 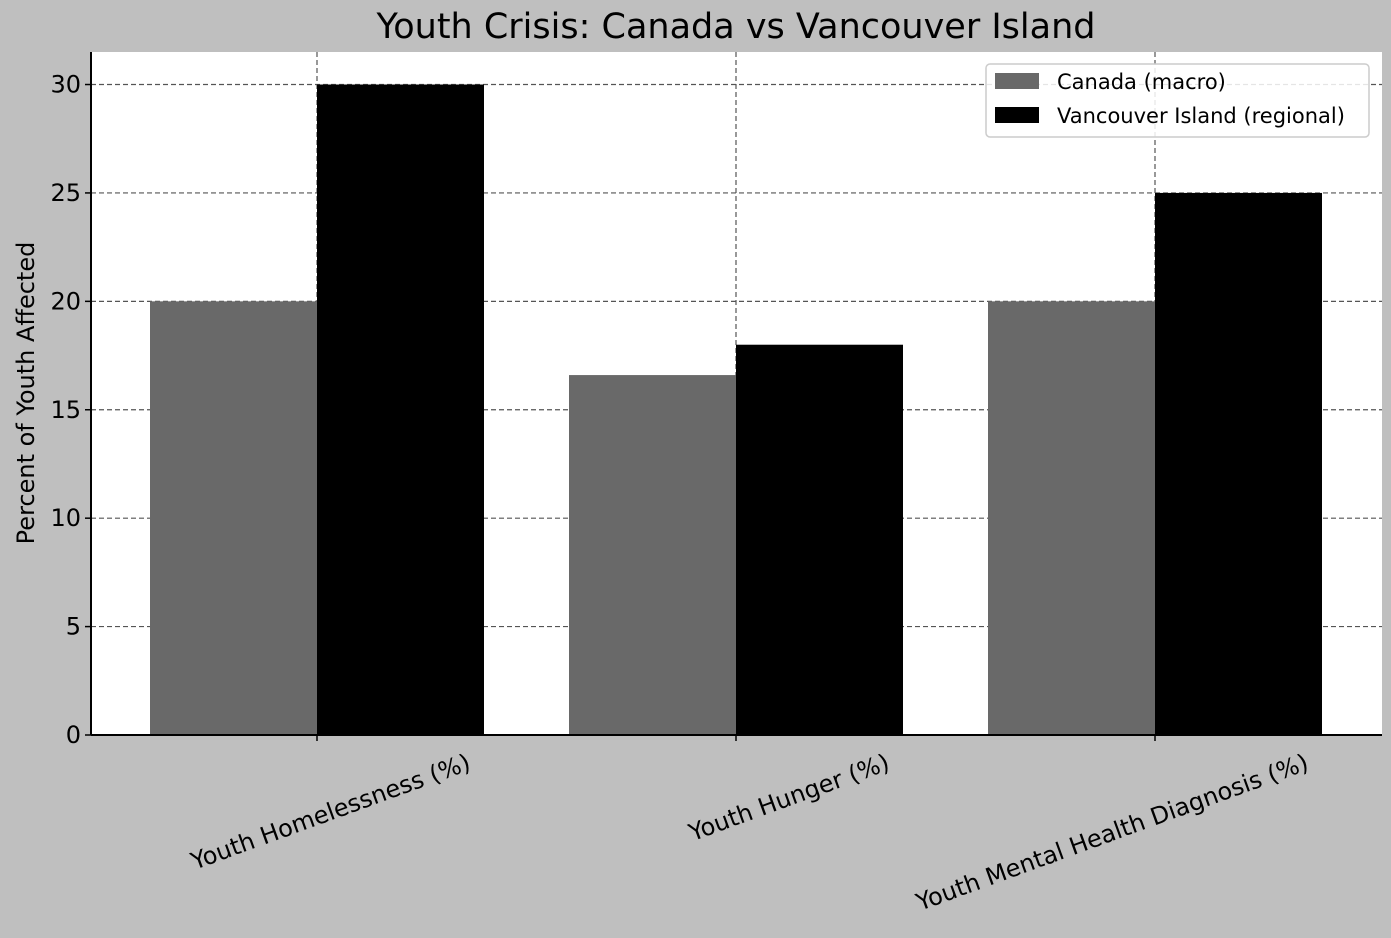 What do you see at coordinates (1141, 82) in the screenshot?
I see `legend-label-canada: Canada (macro)` at bounding box center [1141, 82].